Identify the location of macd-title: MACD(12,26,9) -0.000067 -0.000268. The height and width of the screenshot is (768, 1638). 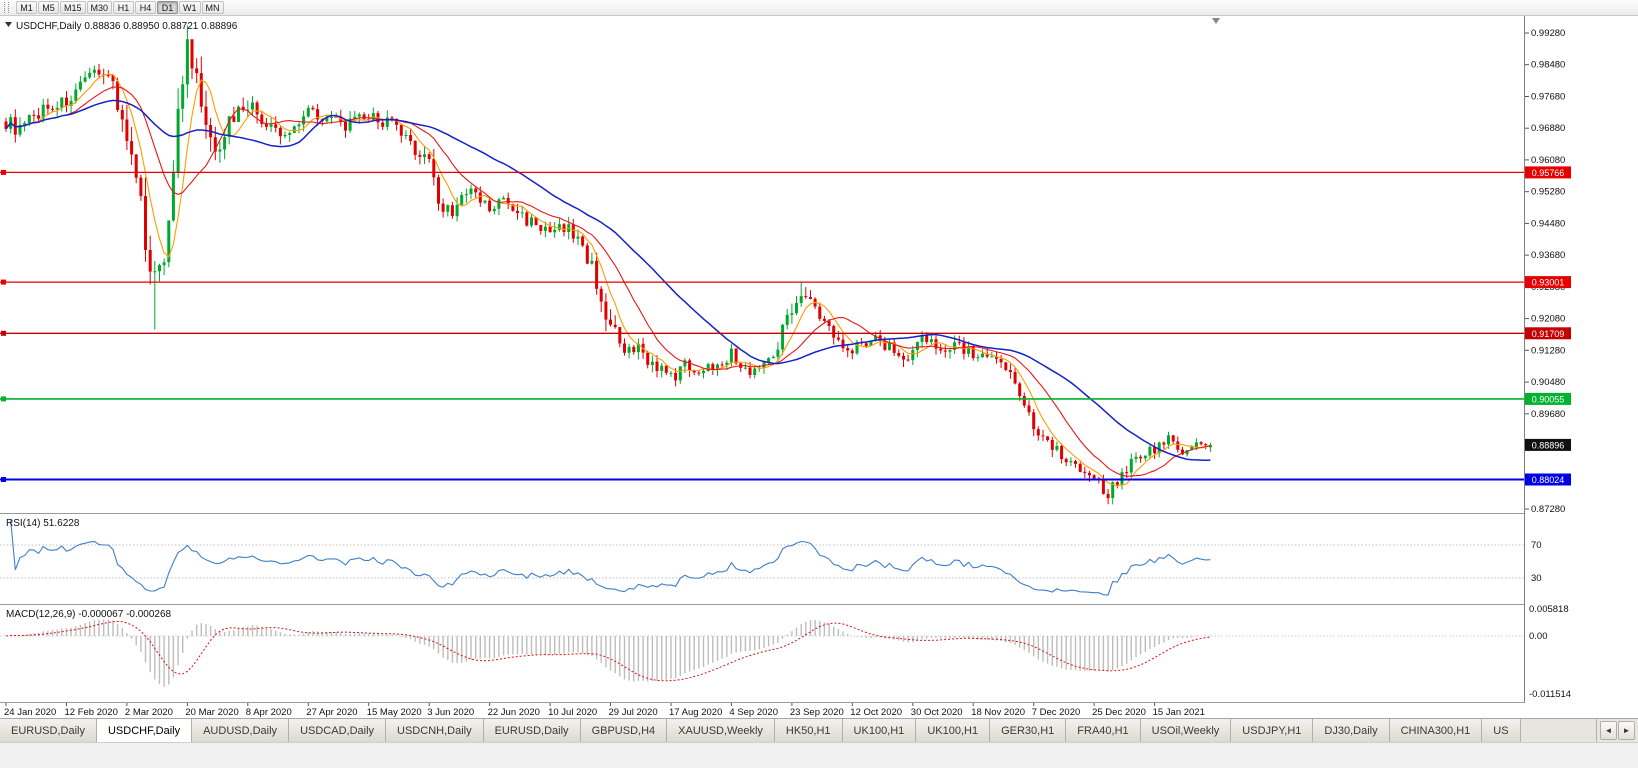
(89, 614).